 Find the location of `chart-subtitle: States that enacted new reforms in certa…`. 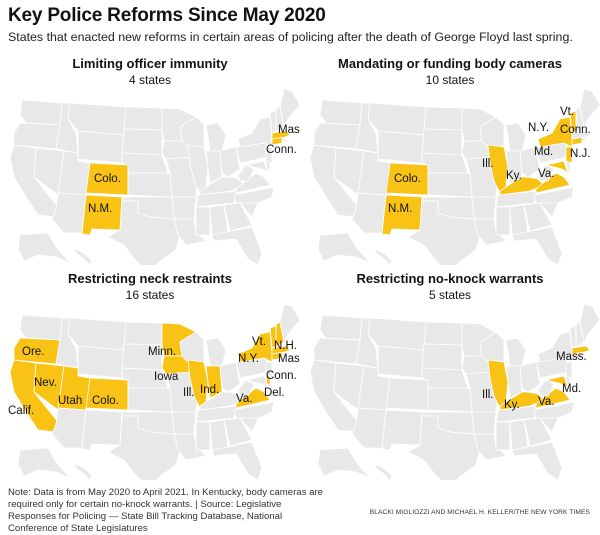

chart-subtitle: States that enacted new reforms in certa… is located at coordinates (290, 37).